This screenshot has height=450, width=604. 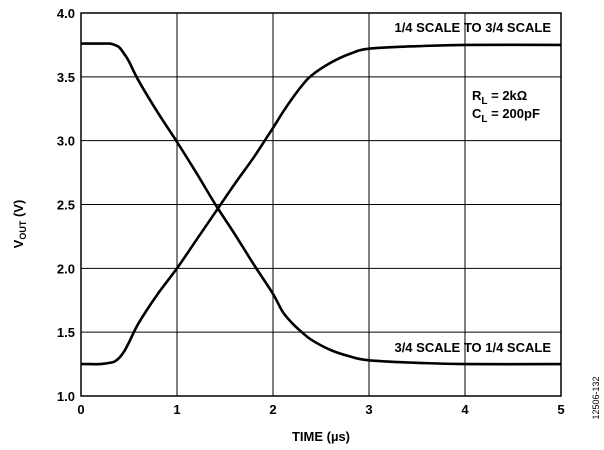 What do you see at coordinates (66, 332) in the screenshot?
I see `y-tick-label: 1.5` at bounding box center [66, 332].